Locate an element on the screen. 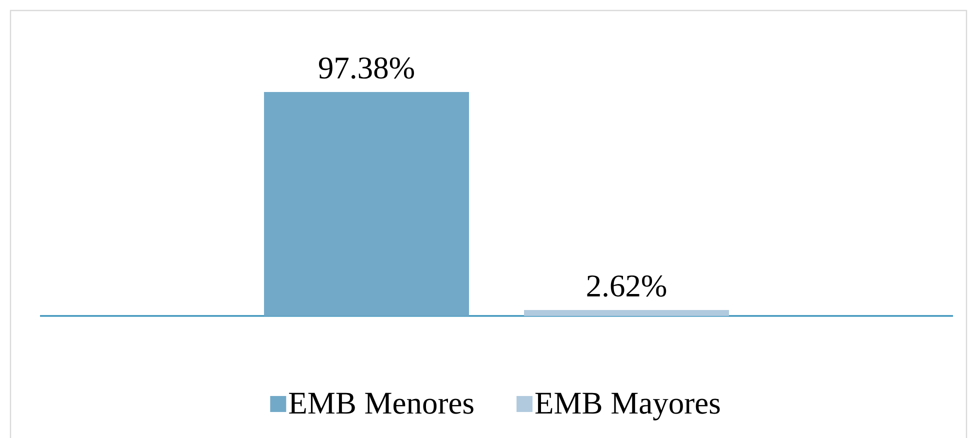 Image resolution: width=969 pixels, height=438 pixels. legend-label: EMB Mayores is located at coordinates (627, 406).